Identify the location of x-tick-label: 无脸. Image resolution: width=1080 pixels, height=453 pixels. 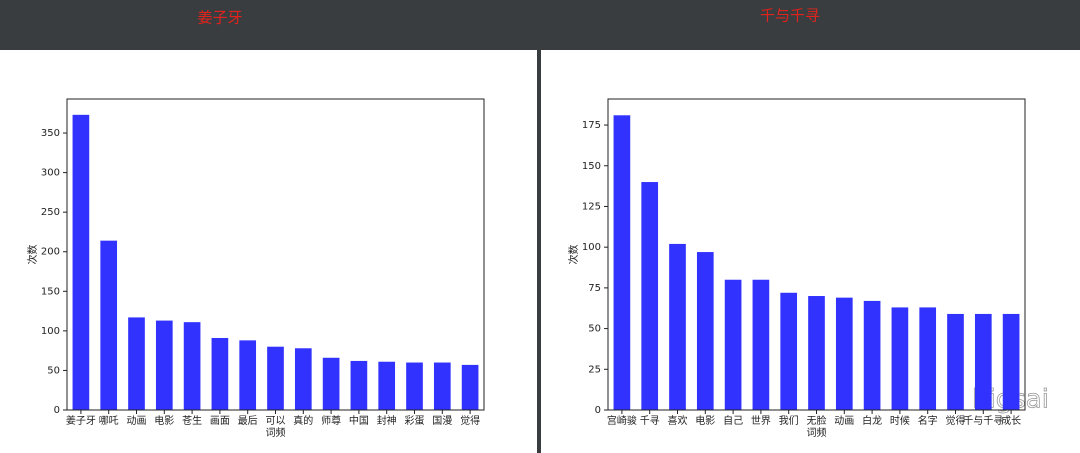
(817, 420).